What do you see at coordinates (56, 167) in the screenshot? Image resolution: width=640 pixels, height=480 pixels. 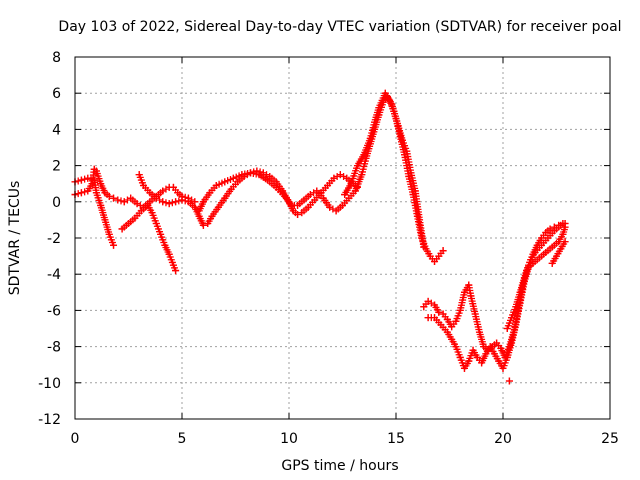 I see `y-tick-label: 2` at bounding box center [56, 167].